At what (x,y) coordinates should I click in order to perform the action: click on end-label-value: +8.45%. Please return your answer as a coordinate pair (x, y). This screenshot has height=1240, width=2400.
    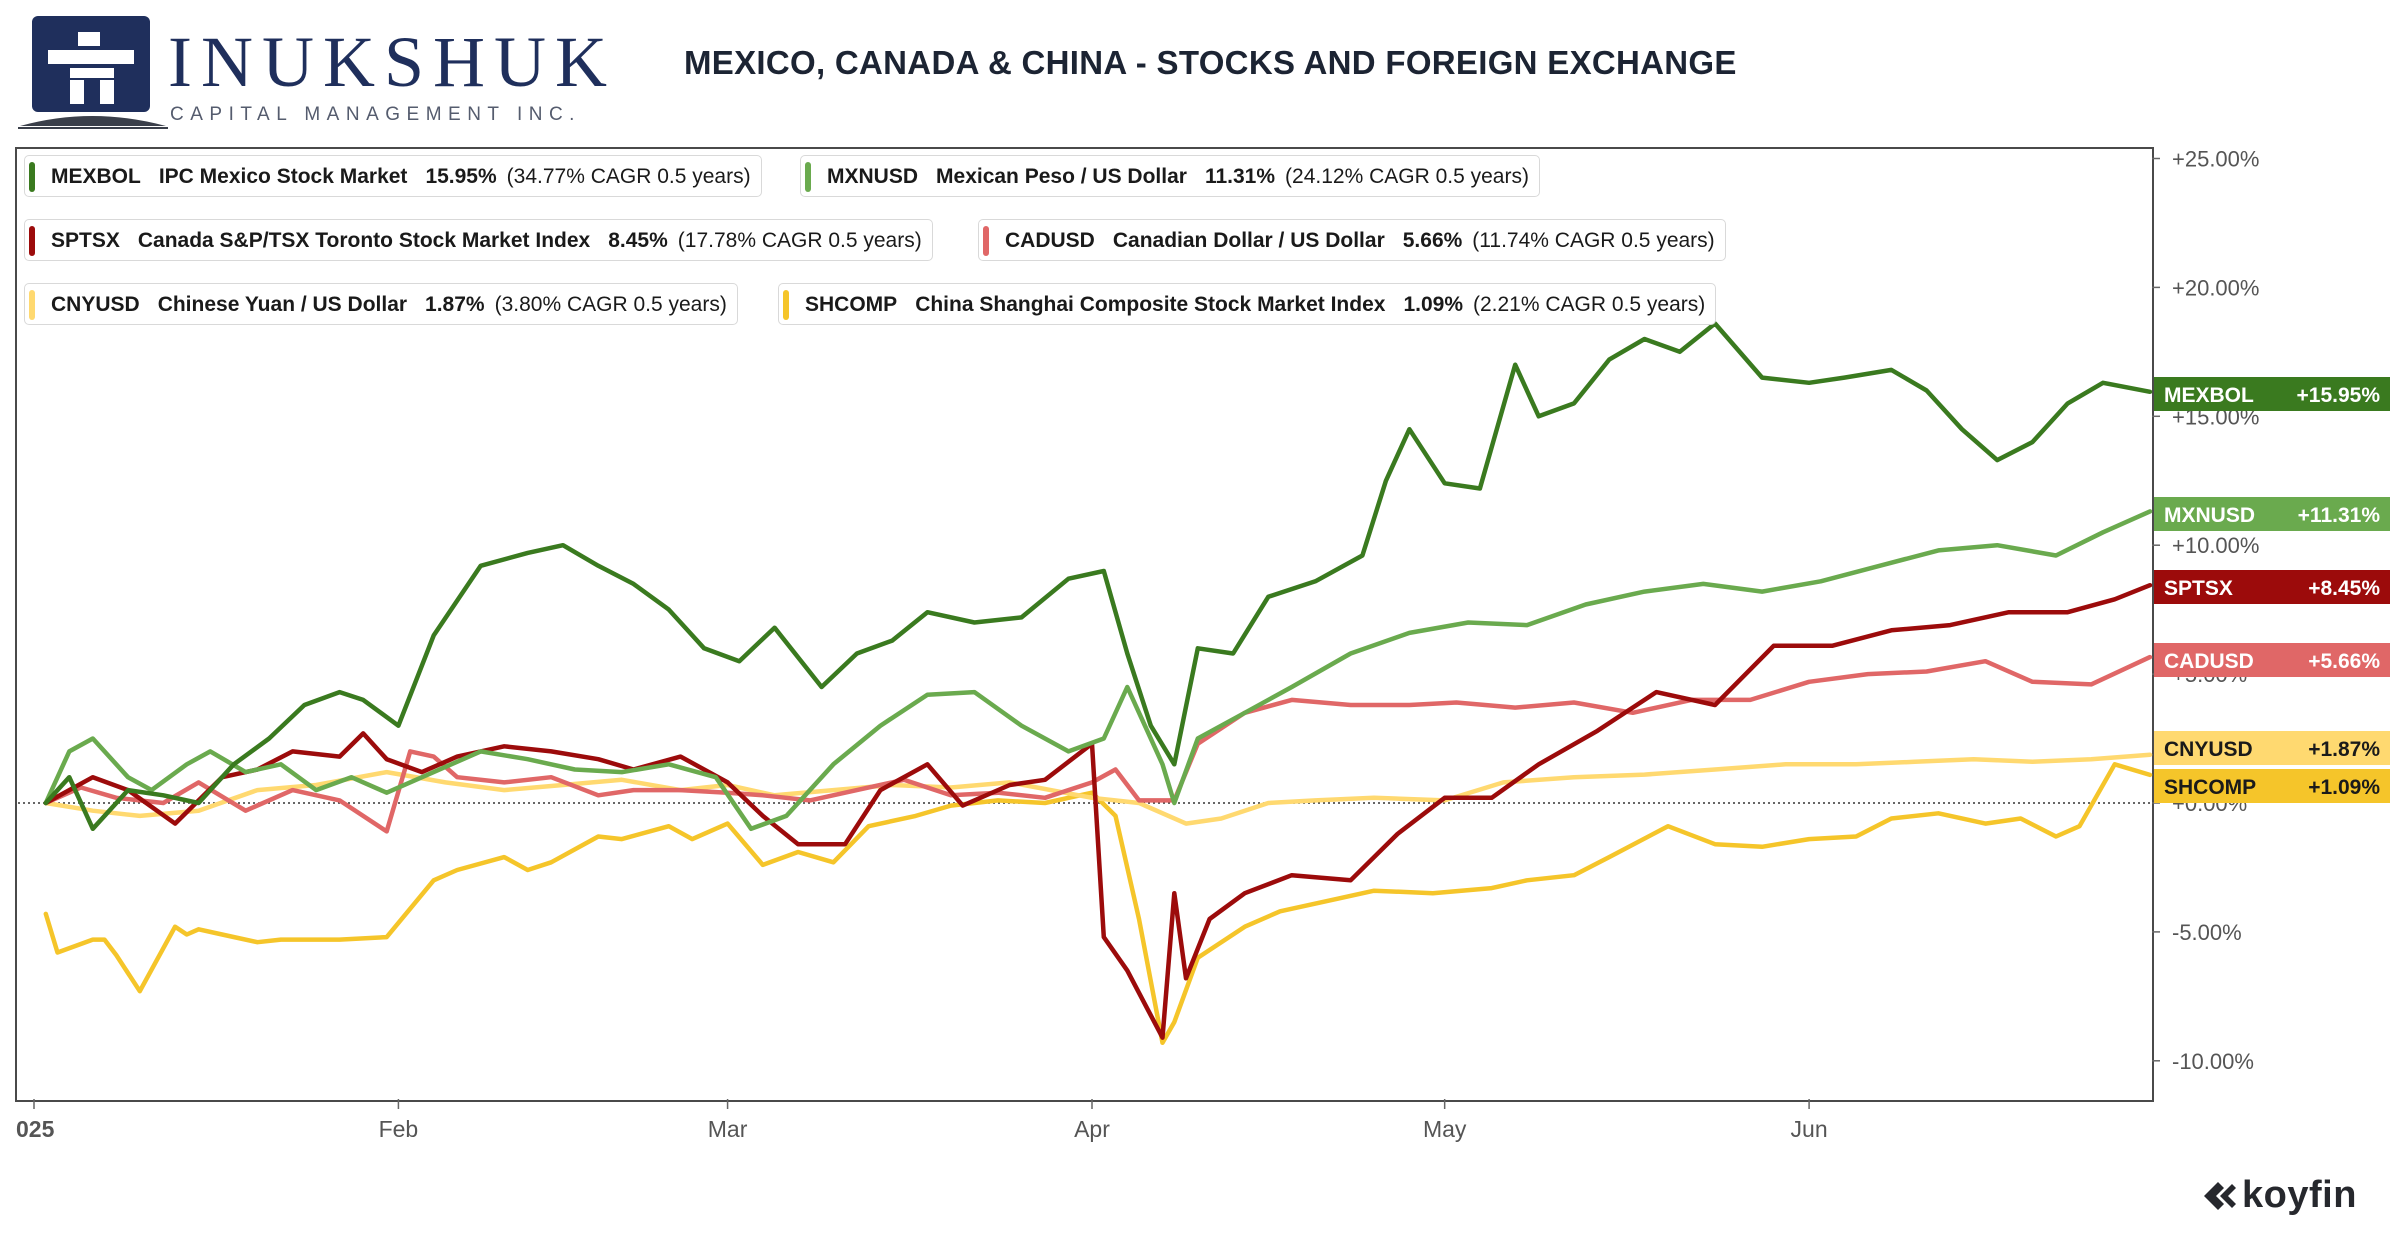
    Looking at the image, I should click on (2344, 588).